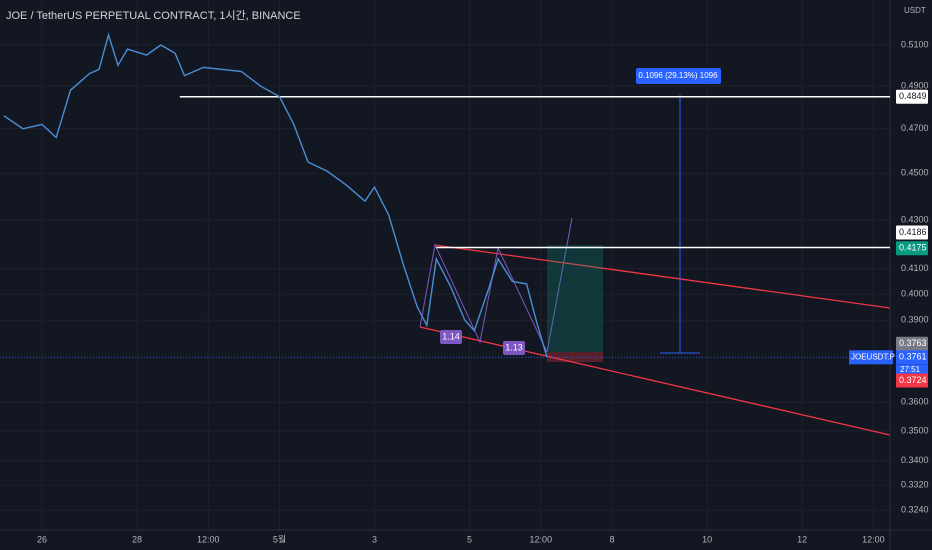 This screenshot has width=932, height=550. I want to click on x-tick-label: 3, so click(374, 539).